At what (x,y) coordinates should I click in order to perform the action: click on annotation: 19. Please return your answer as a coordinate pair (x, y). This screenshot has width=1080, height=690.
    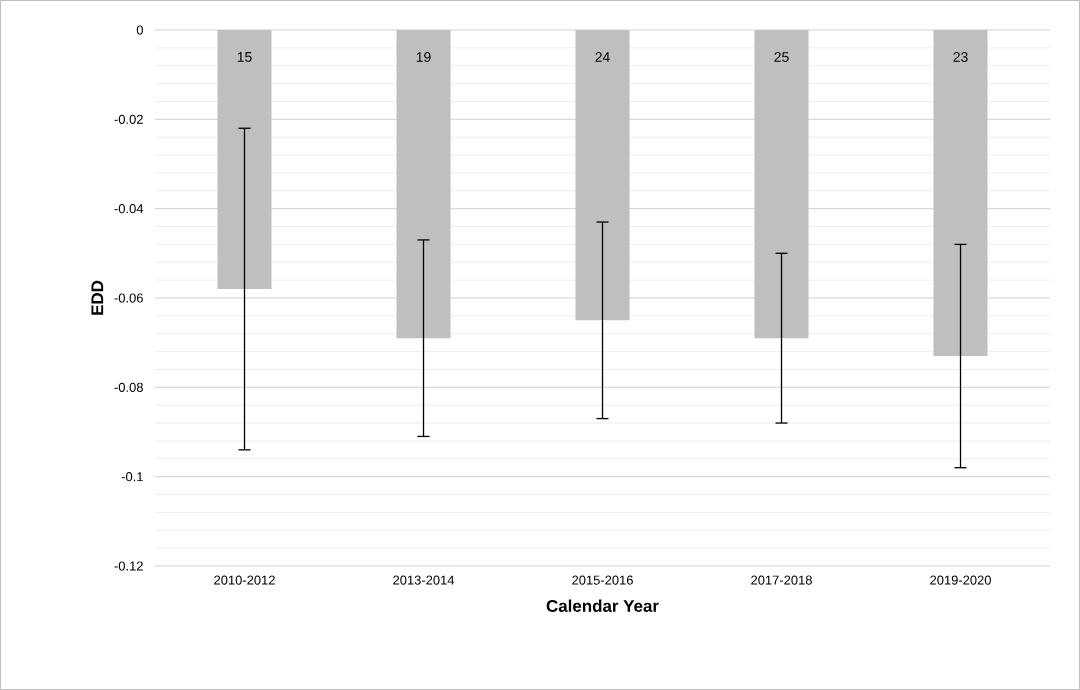
    Looking at the image, I should click on (423, 57).